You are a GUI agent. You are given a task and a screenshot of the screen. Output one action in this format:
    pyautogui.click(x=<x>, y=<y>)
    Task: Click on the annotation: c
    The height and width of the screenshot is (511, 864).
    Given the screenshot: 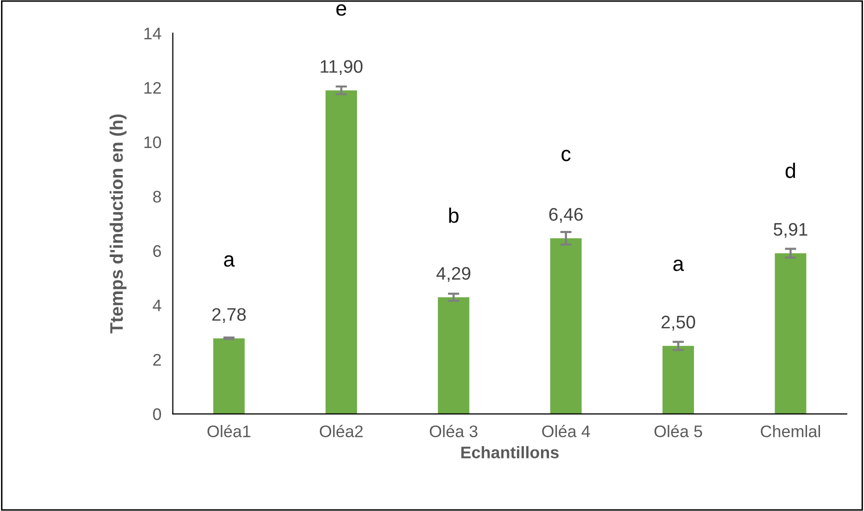 What is the action you would take?
    pyautogui.click(x=566, y=156)
    